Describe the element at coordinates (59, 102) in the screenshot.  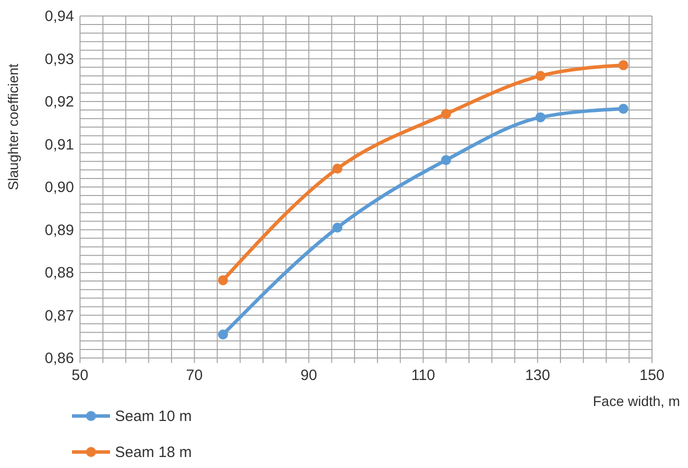
I see `y-tick-label: 0,92` at that location.